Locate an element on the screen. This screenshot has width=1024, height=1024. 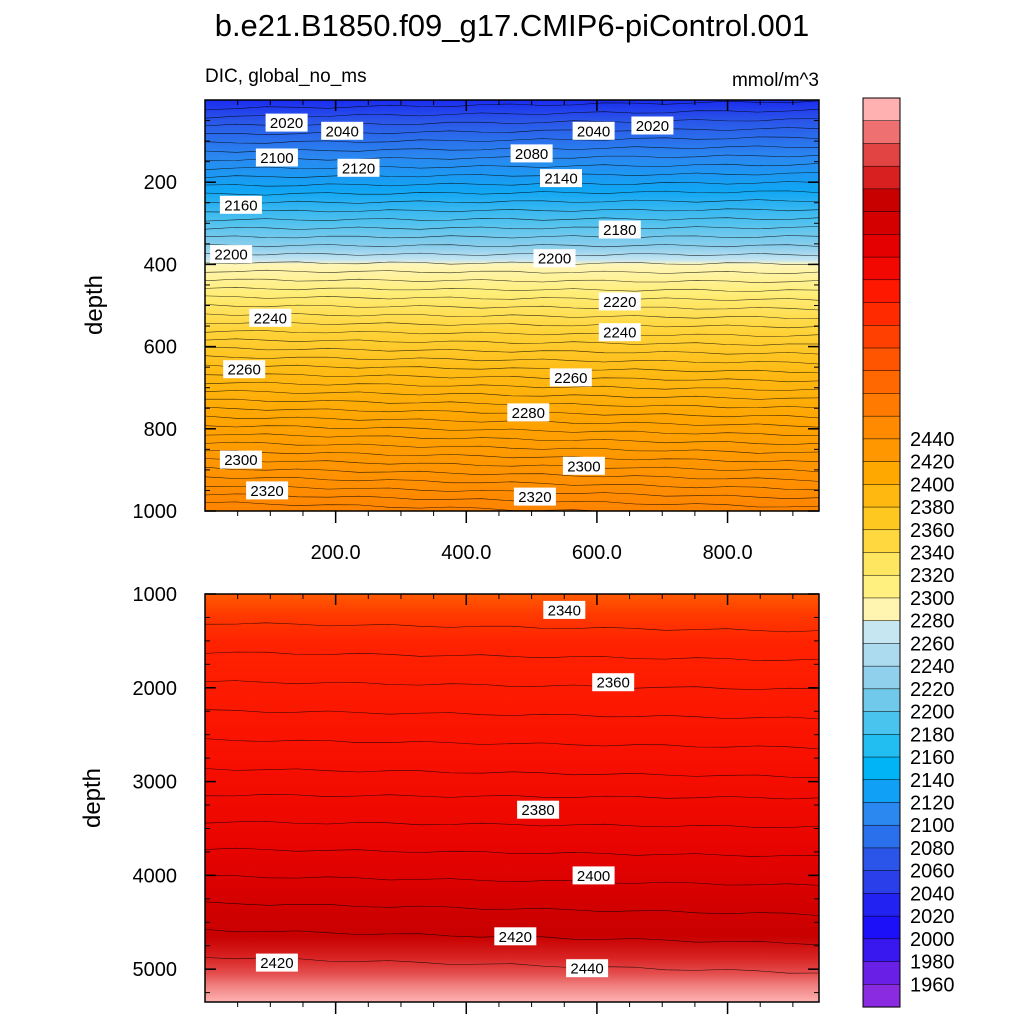
upper-contour-label: 2300 is located at coordinates (240, 459).